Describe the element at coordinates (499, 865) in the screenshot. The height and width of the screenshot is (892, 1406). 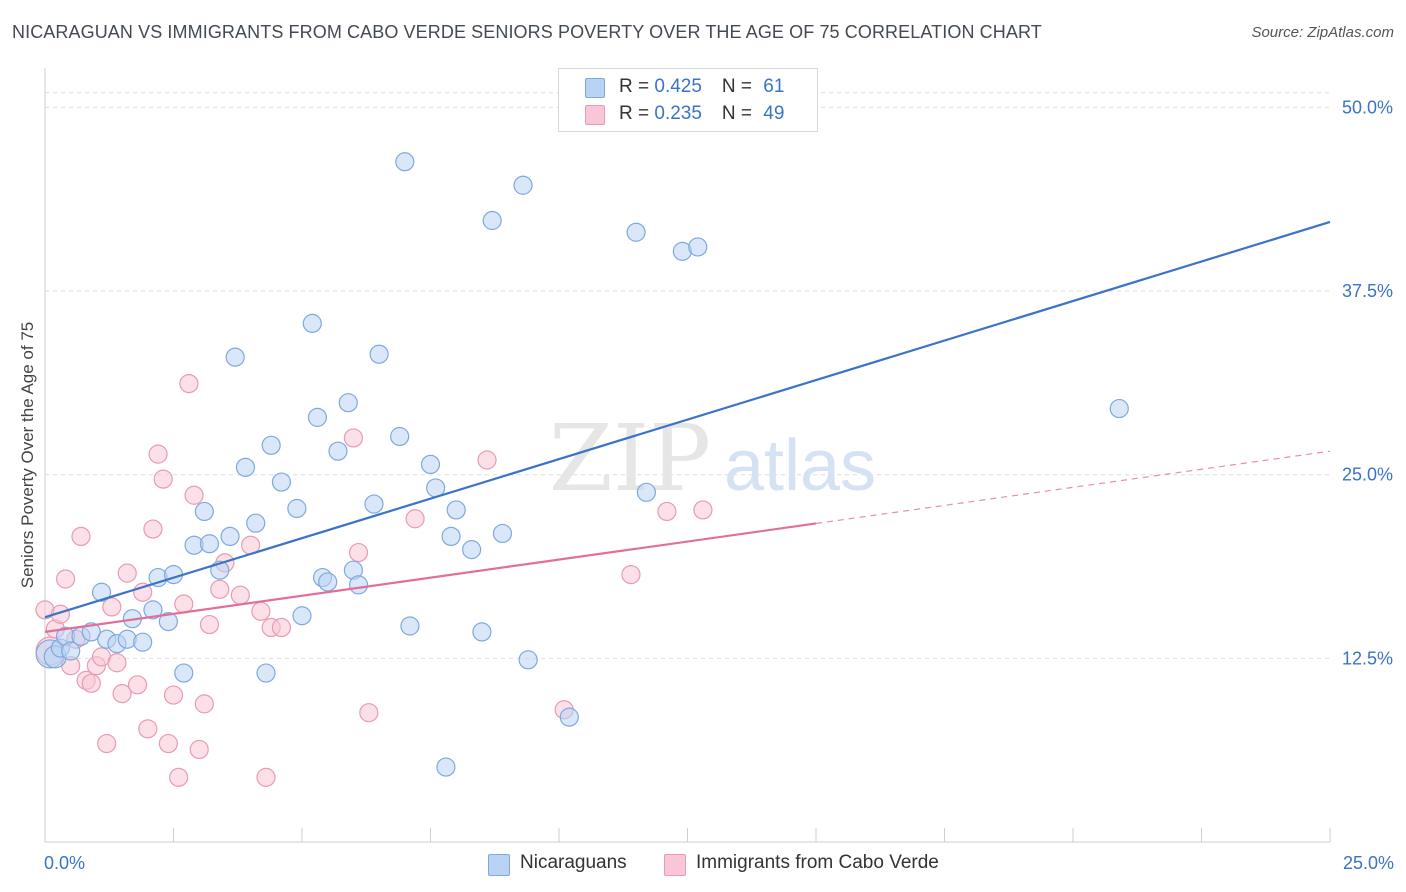
I see `bottom-legend-swatch-nicaraguans` at that location.